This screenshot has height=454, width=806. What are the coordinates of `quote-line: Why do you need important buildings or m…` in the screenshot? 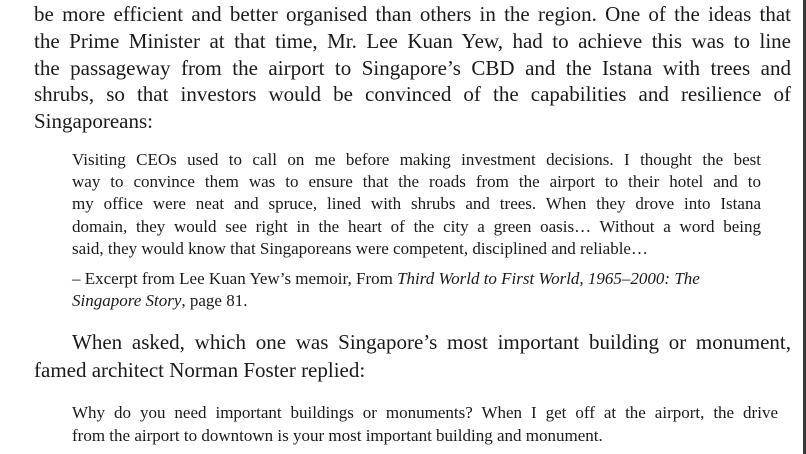 It's located at (425, 412).